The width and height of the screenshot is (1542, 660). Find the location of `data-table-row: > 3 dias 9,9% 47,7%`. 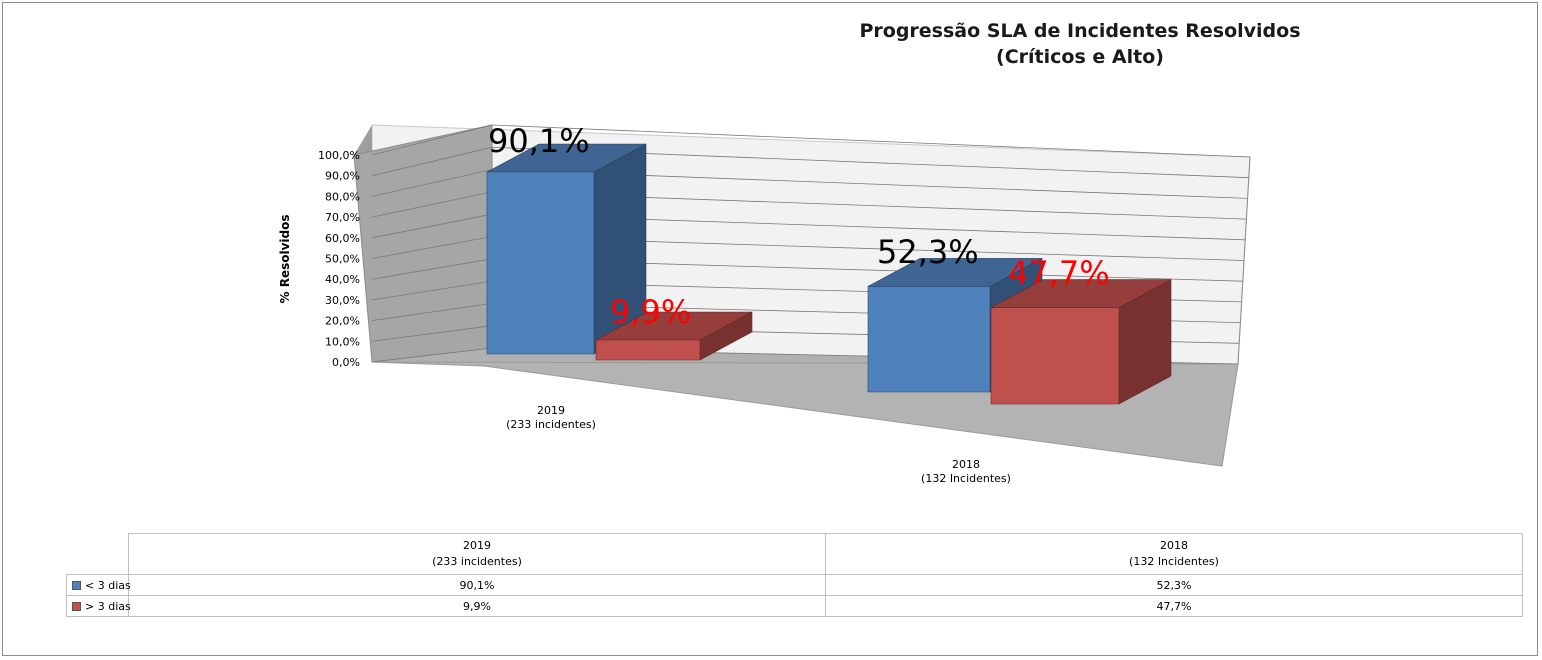

data-table-row: > 3 dias 9,9% 47,7% is located at coordinates (794, 606).